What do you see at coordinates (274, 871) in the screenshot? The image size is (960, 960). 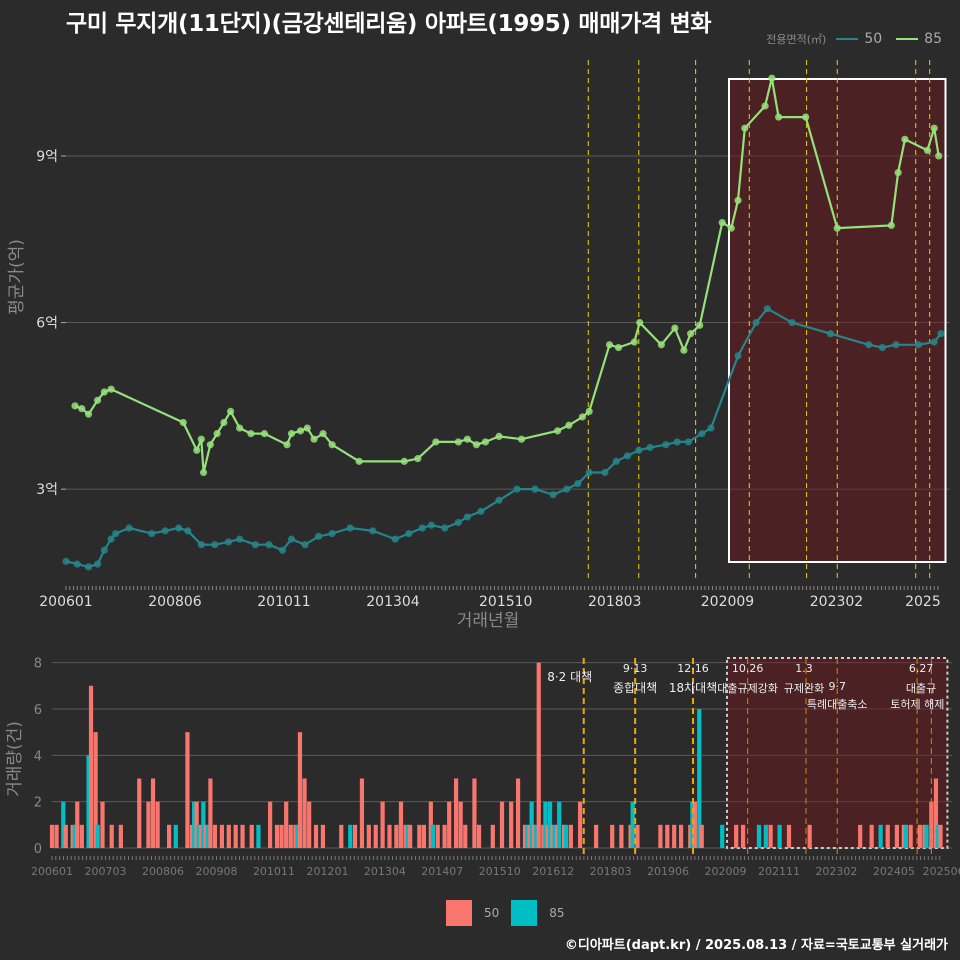 I see `x-tick-label: 201011` at bounding box center [274, 871].